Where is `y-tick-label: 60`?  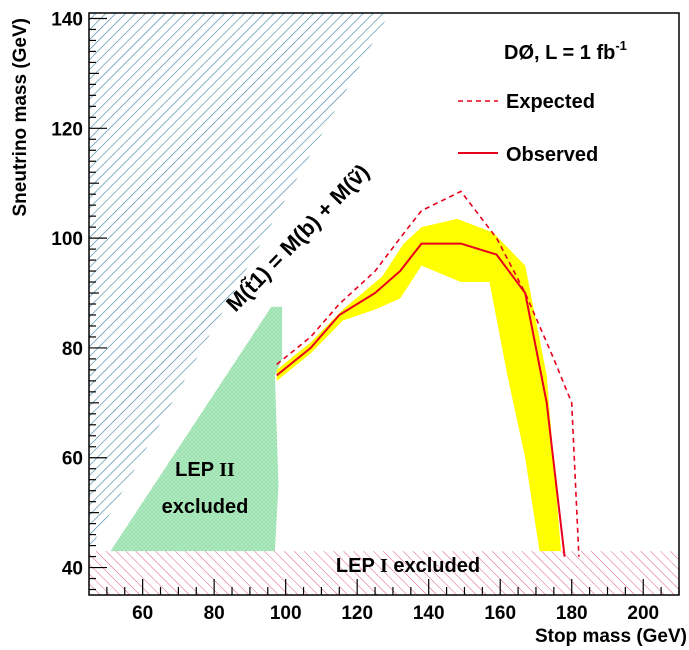
y-tick-label: 60 is located at coordinates (72, 459).